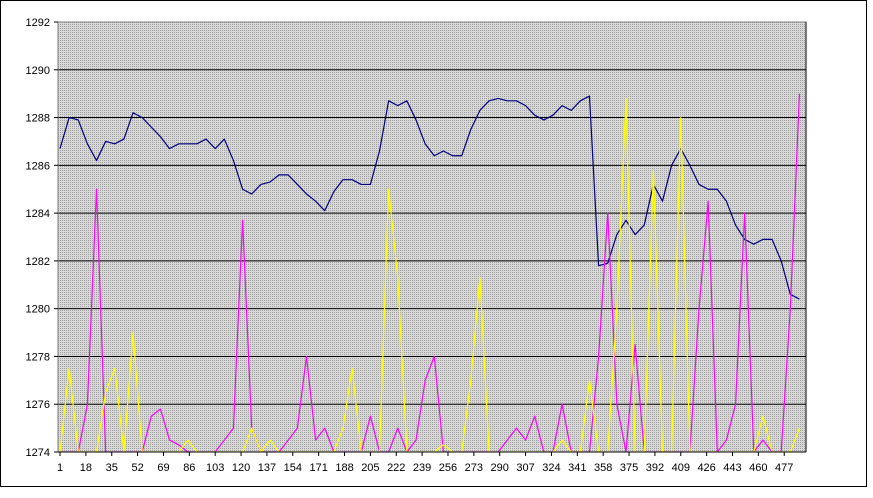  What do you see at coordinates (706, 468) in the screenshot?
I see `x-tick-label: 426` at bounding box center [706, 468].